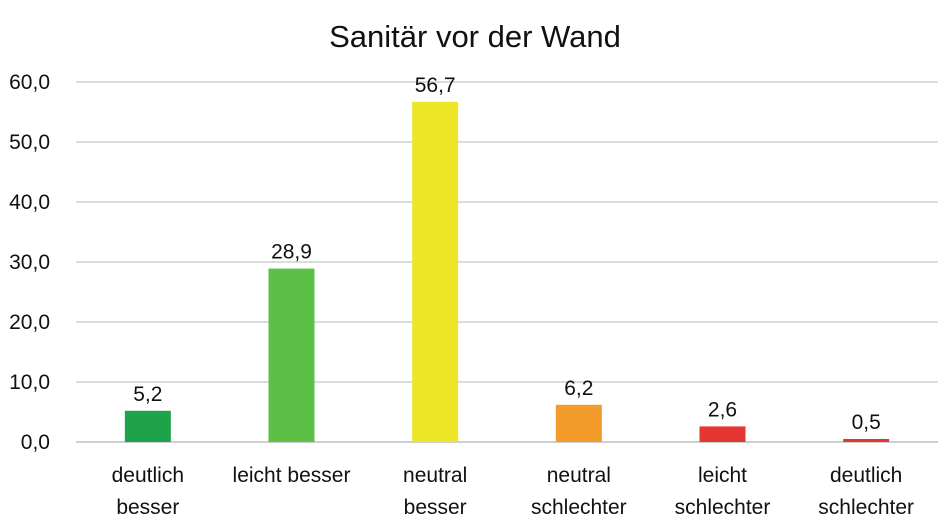  Describe the element at coordinates (292, 475) in the screenshot. I see `x-category-label: leicht besser` at that location.